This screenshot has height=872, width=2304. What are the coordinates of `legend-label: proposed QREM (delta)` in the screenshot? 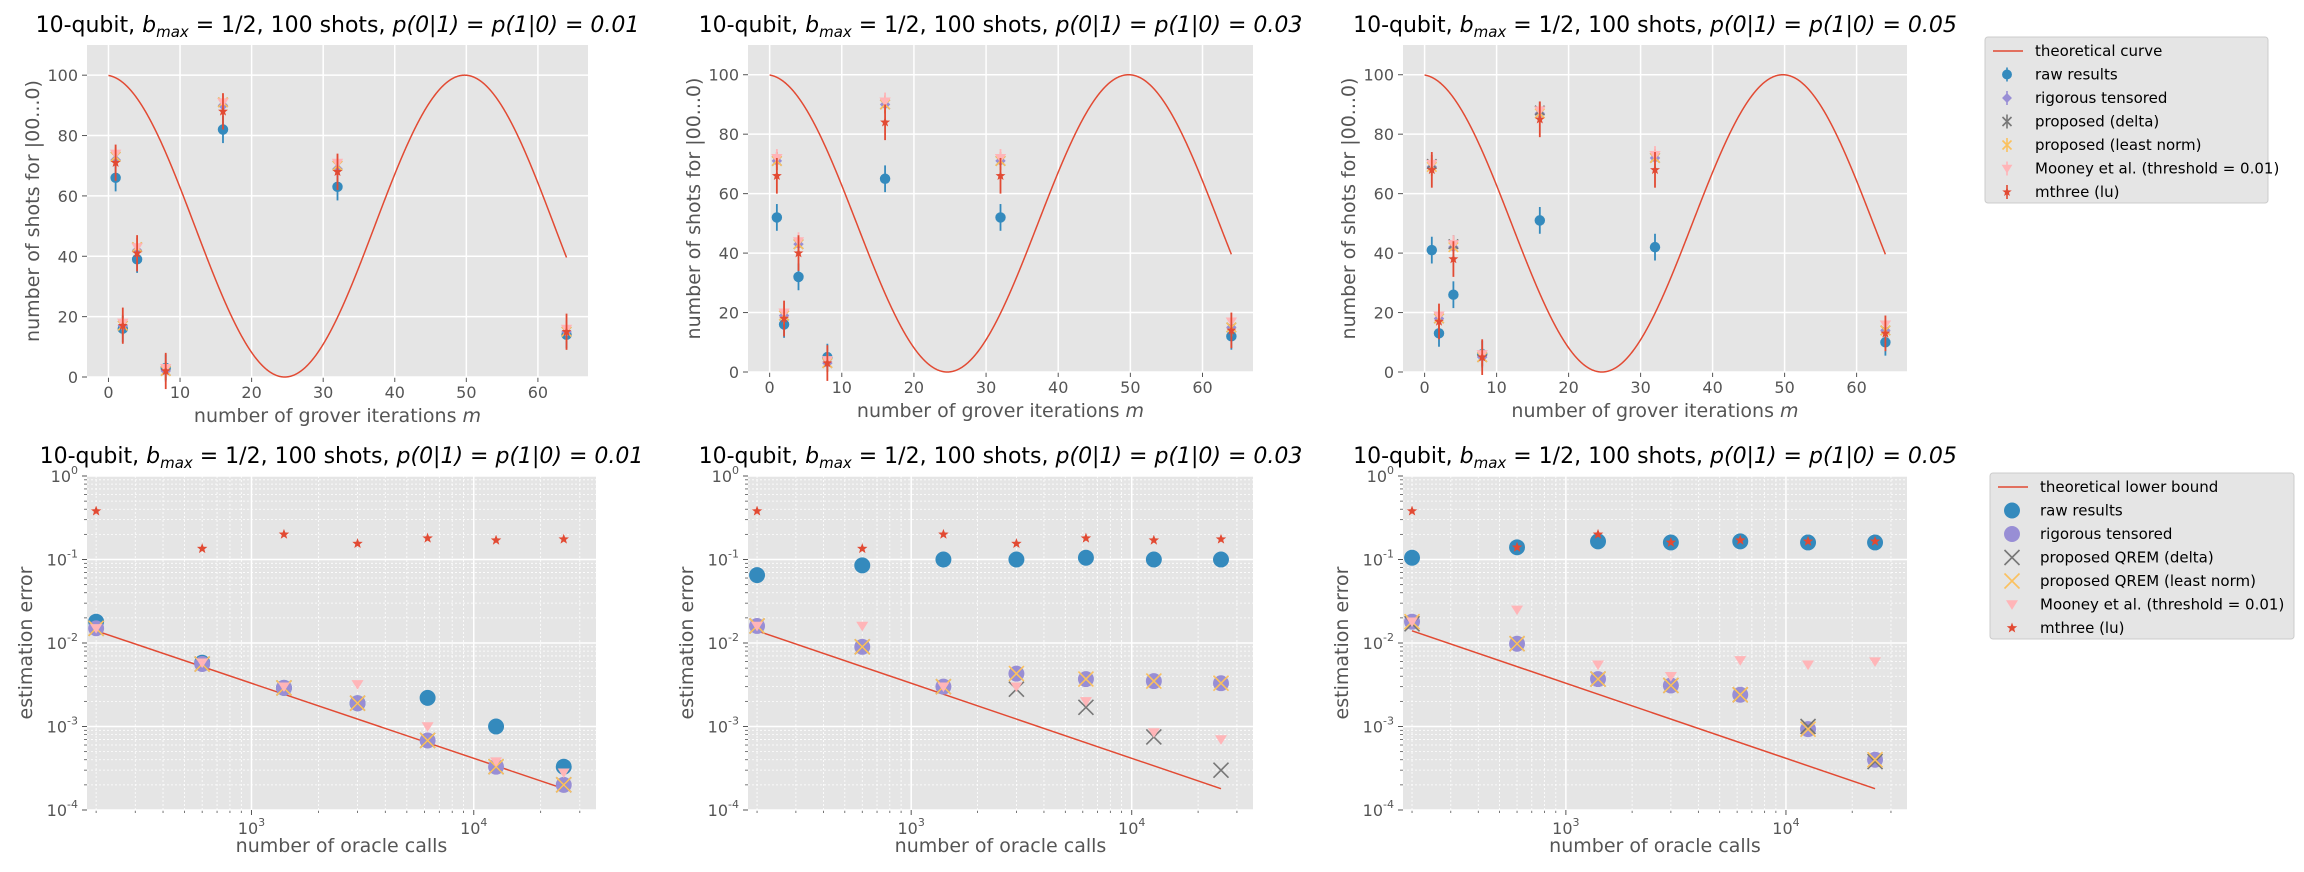 It's located at (2127, 558).